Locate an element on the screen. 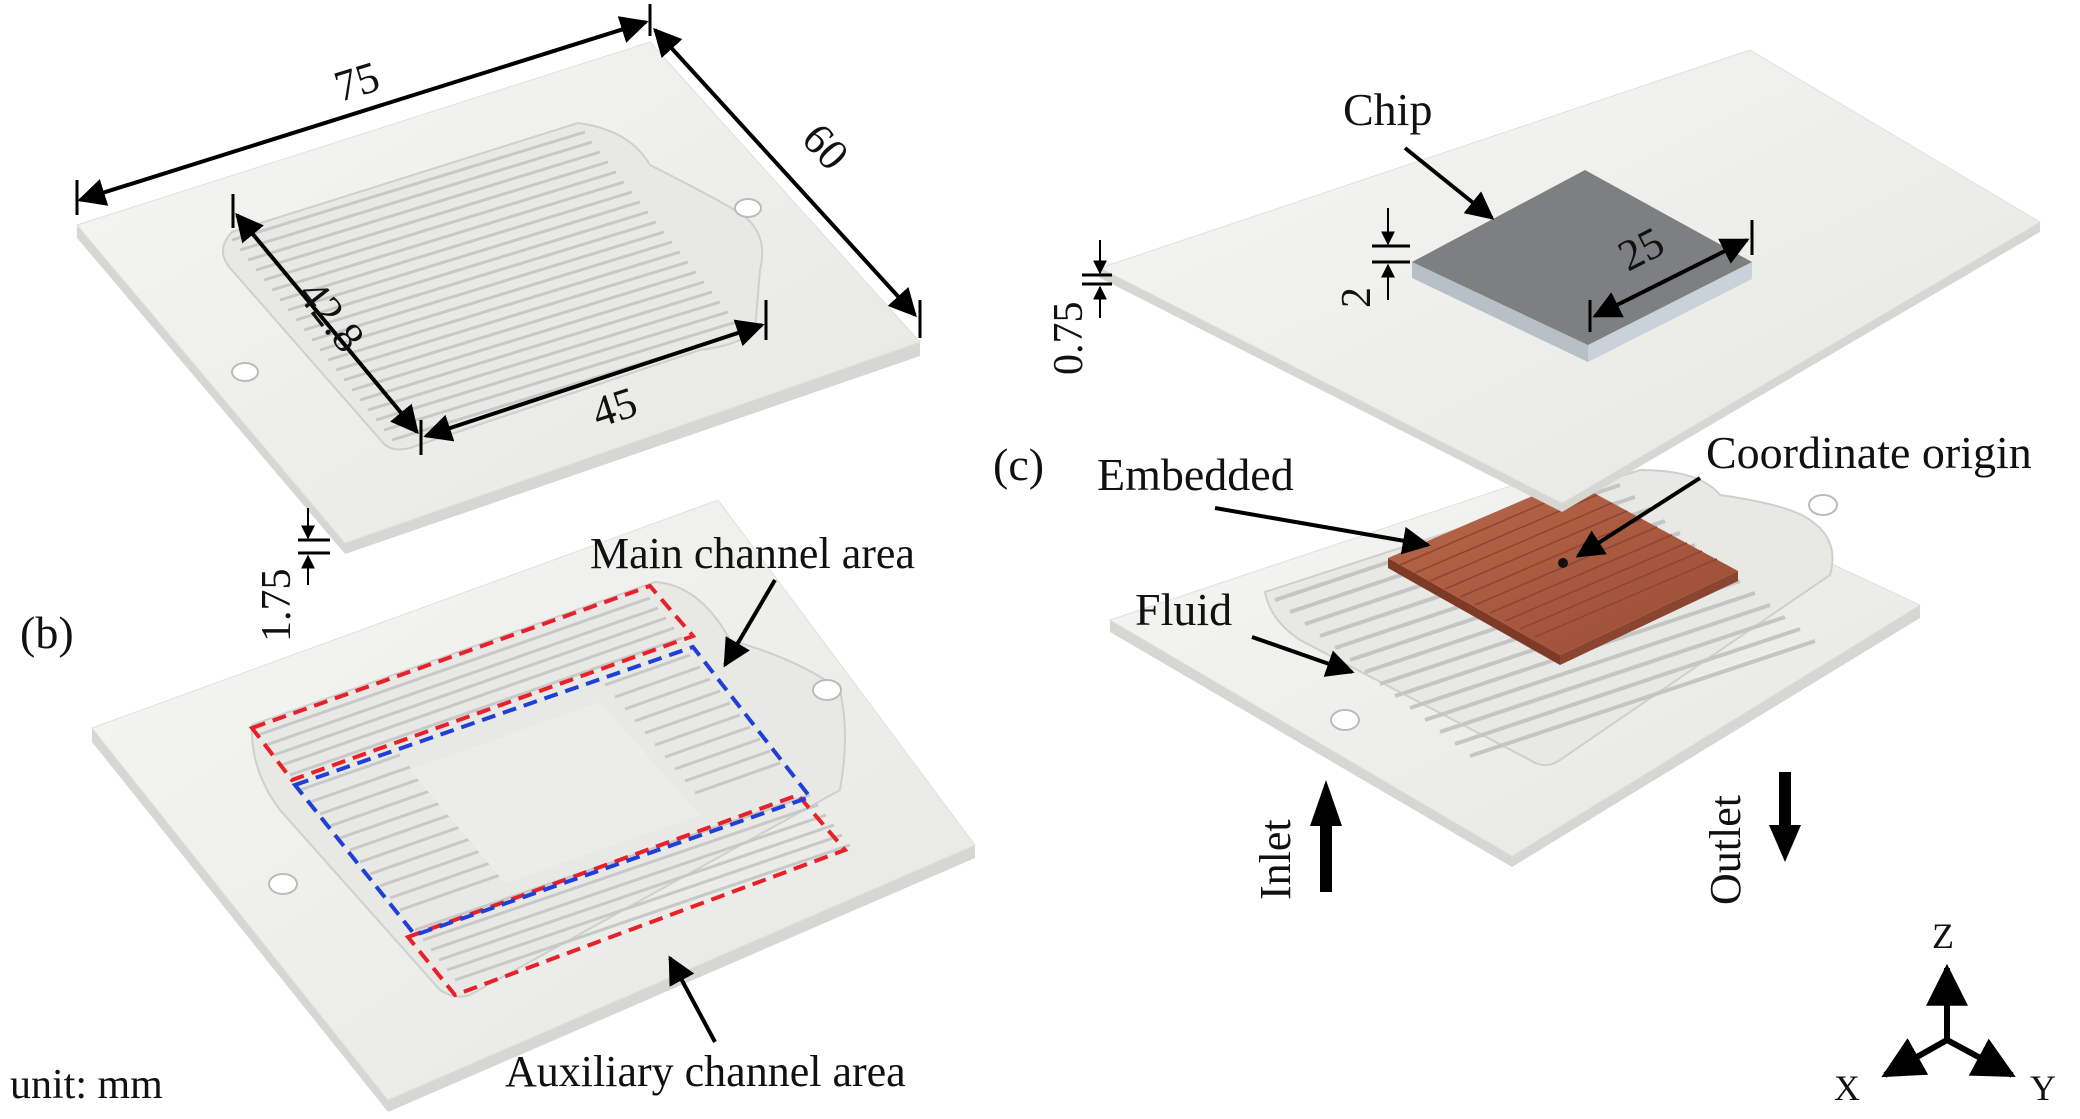  channels-b-top is located at coordinates (470, 686).